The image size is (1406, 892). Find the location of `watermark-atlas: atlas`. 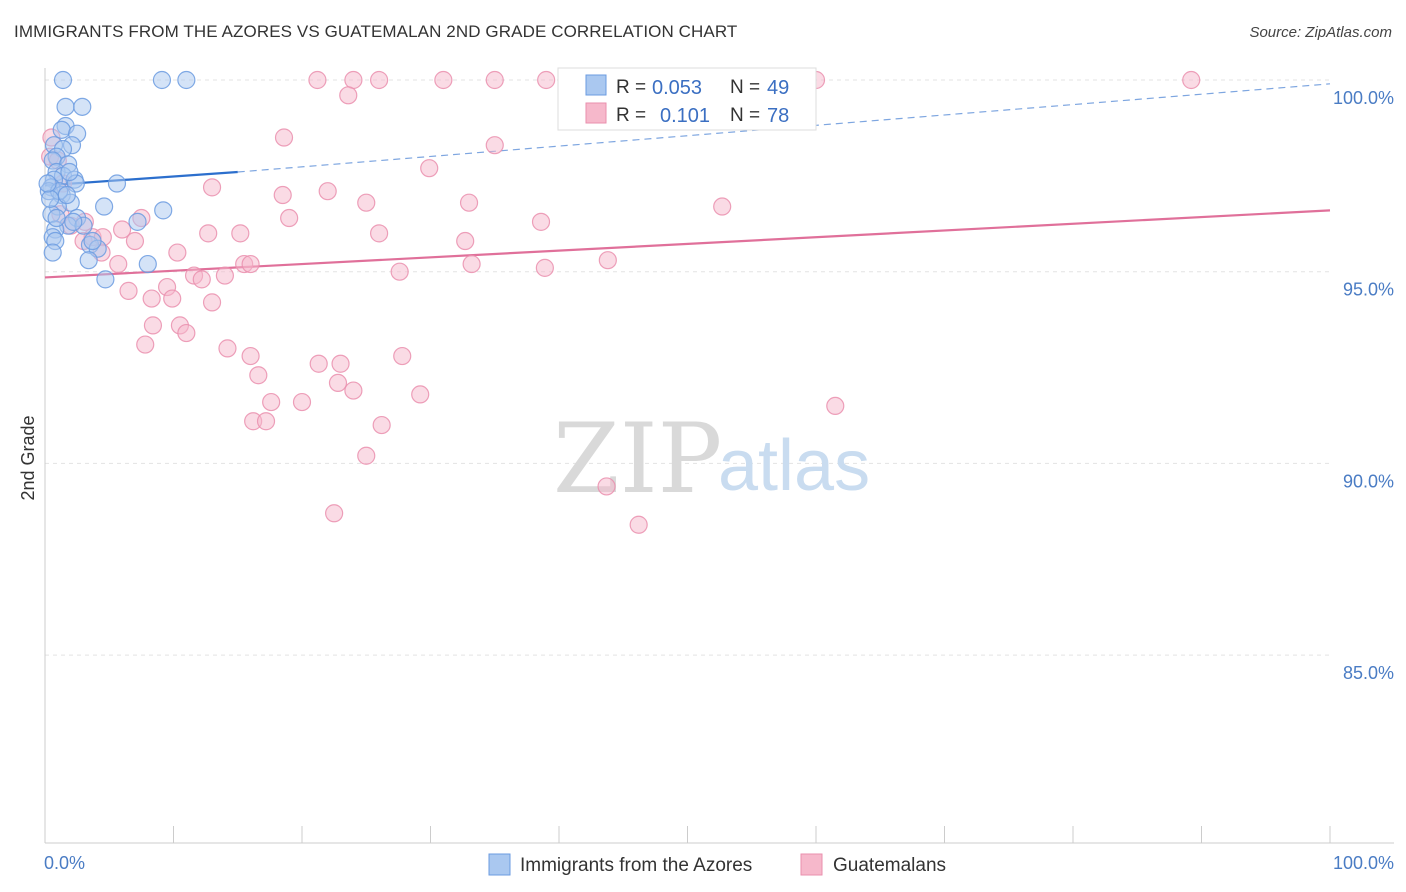

watermark-atlas: atlas is located at coordinates (794, 466).